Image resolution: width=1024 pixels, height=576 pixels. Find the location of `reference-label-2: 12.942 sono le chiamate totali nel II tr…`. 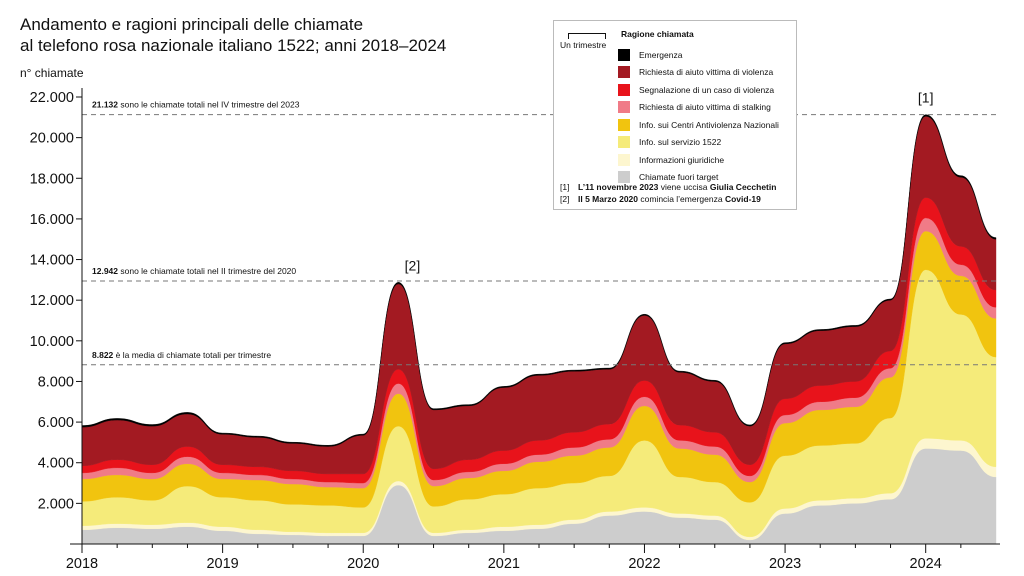

reference-label-2: 12.942 sono le chiamate totali nel II tr… is located at coordinates (194, 271).